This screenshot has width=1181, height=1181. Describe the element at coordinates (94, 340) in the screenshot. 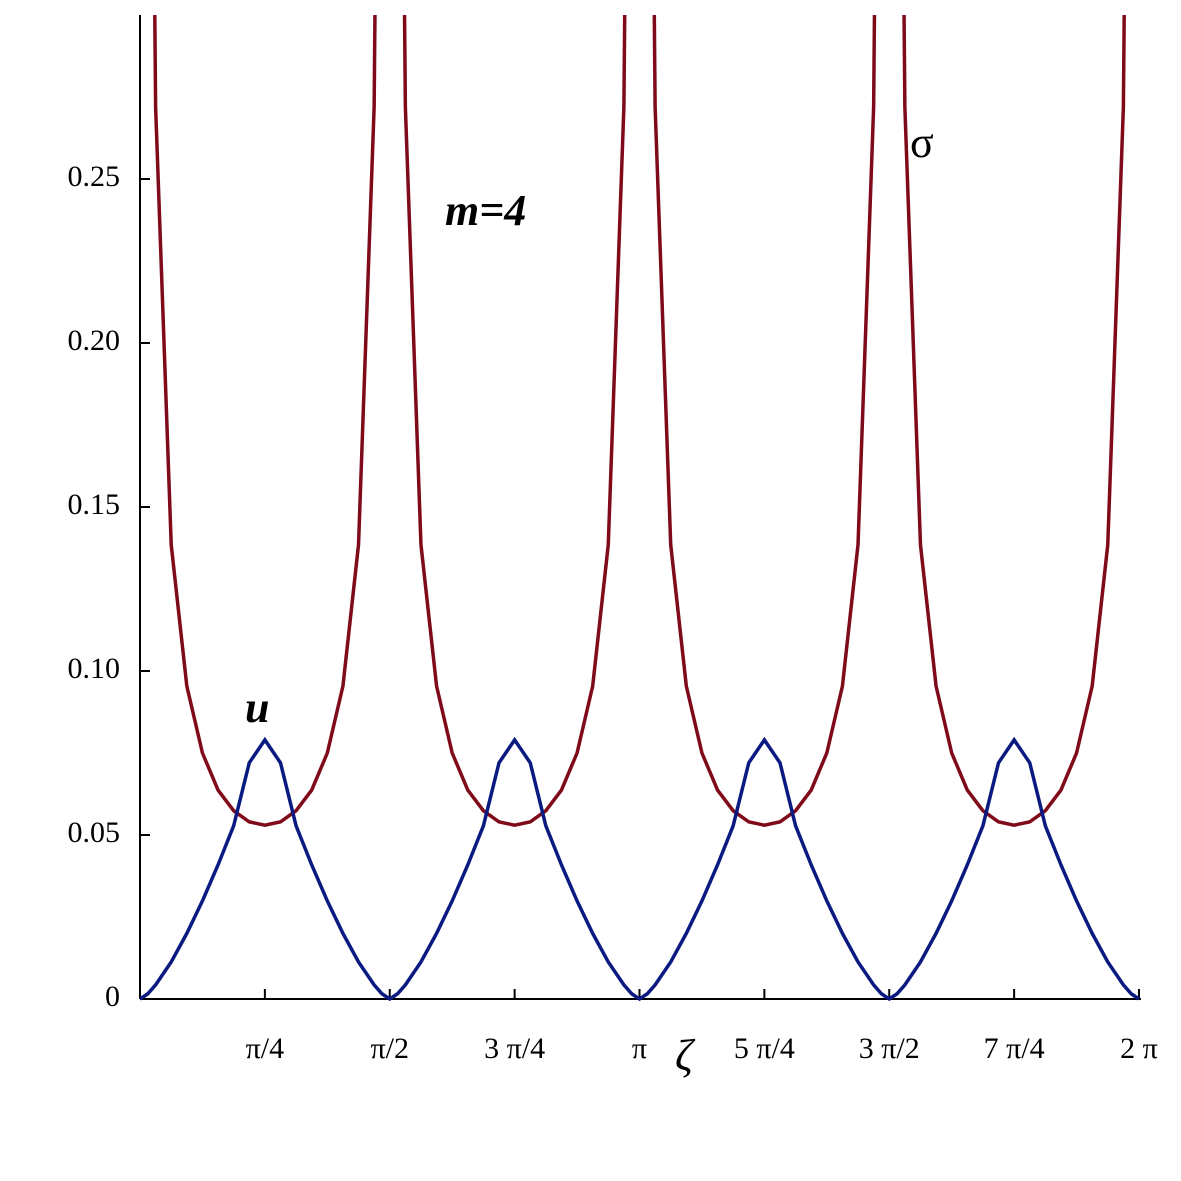

I see `y-tick-label: 0.20` at that location.